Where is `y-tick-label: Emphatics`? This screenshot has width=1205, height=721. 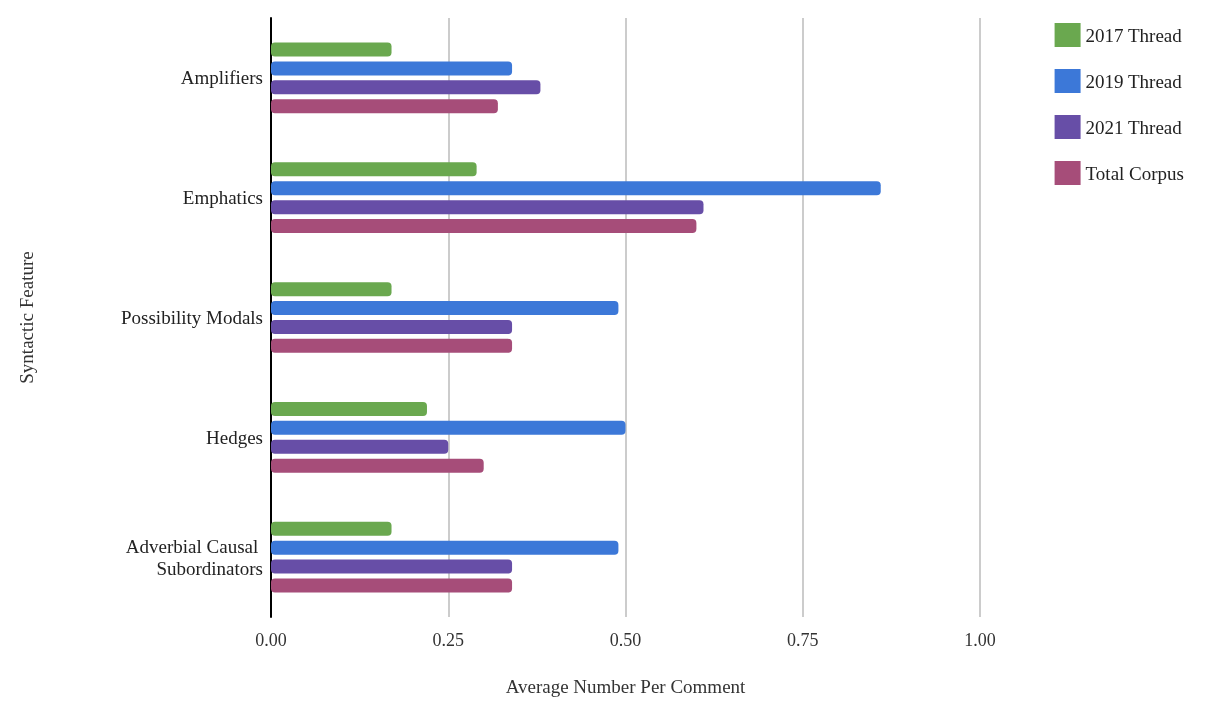
y-tick-label: Emphatics is located at coordinates (222, 198).